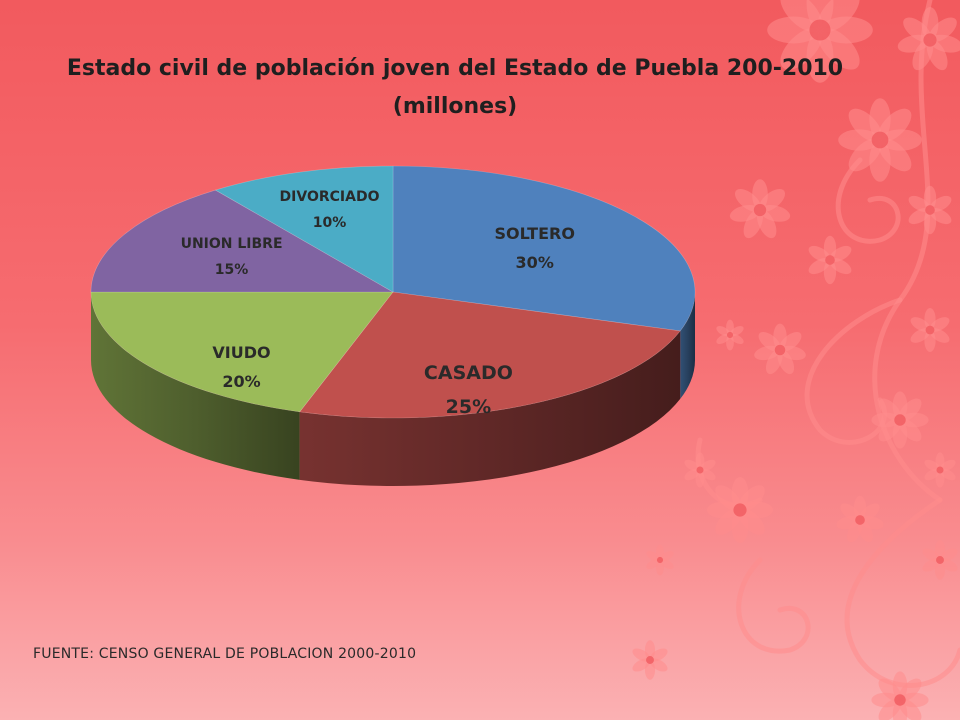 This screenshot has width=960, height=720. I want to click on pie-slice-soltero, so click(544, 248).